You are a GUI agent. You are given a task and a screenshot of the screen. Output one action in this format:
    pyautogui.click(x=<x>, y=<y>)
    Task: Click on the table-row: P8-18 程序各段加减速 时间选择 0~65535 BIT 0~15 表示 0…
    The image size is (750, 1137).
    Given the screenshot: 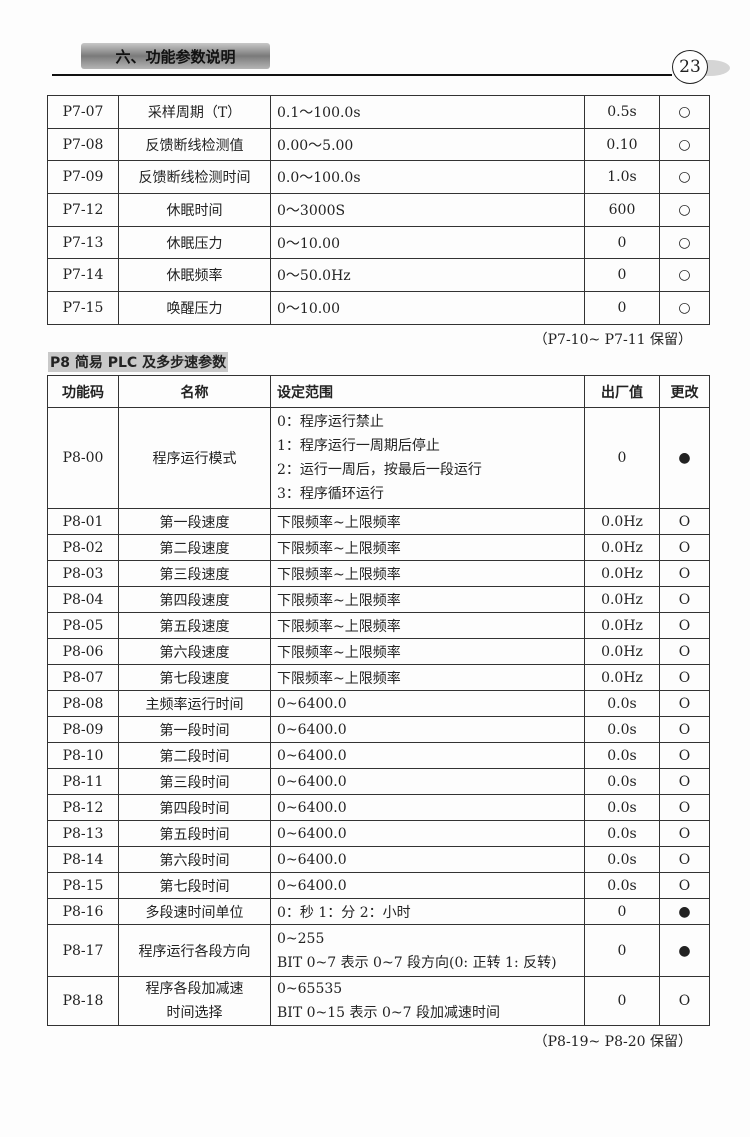 What is the action you would take?
    pyautogui.click(x=378, y=1001)
    